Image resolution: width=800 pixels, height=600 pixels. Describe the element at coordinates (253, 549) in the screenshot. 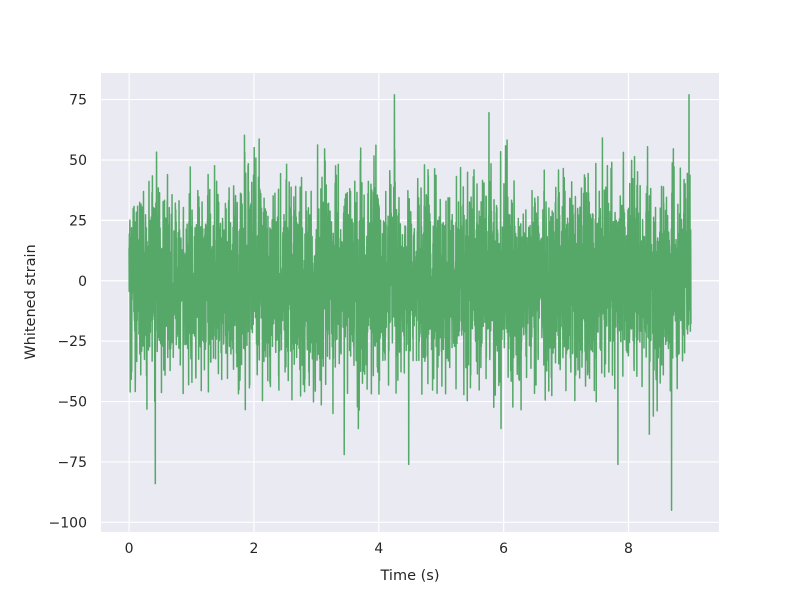

I see `x-tick-label: 2` at that location.